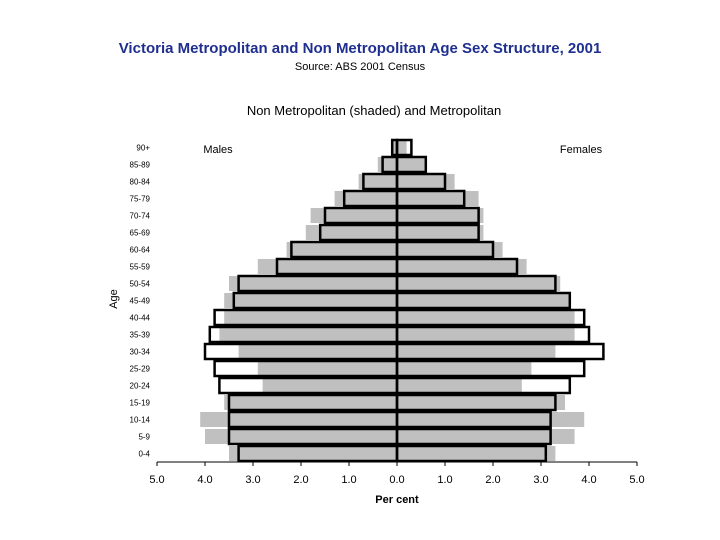  What do you see at coordinates (360, 67) in the screenshot?
I see `chart-source: Source: ABS 2001 Census` at bounding box center [360, 67].